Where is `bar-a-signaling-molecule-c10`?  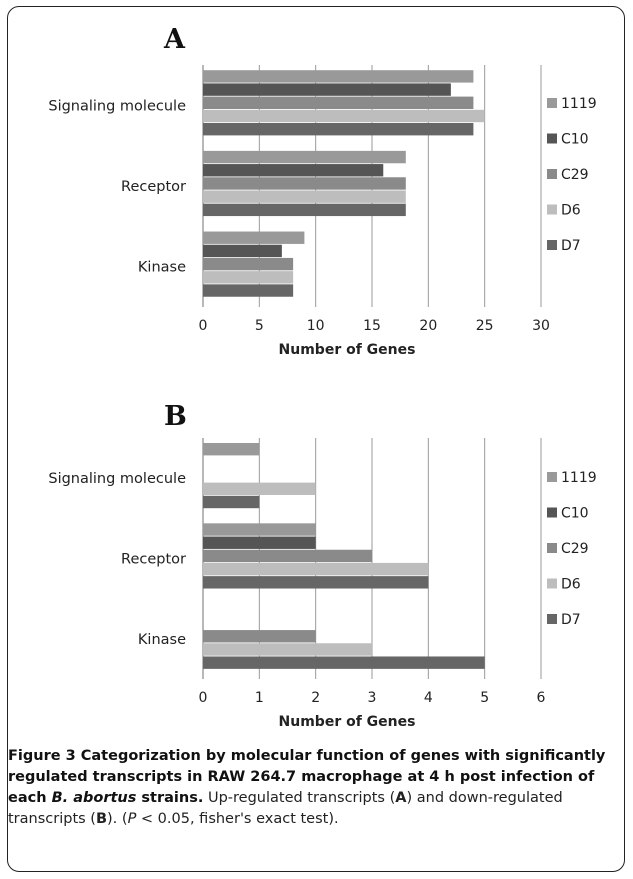 bar-a-signaling-molecule-c10 is located at coordinates (327, 89).